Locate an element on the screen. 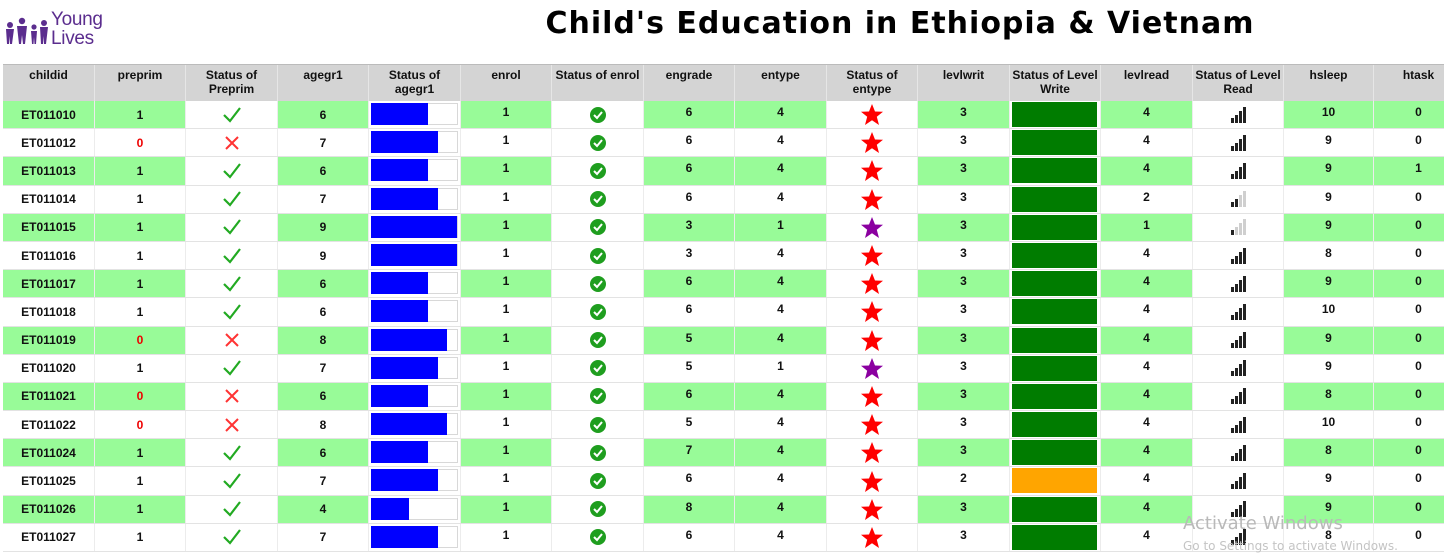  header-status_agegr1: Status of agegr1 is located at coordinates (415, 83).